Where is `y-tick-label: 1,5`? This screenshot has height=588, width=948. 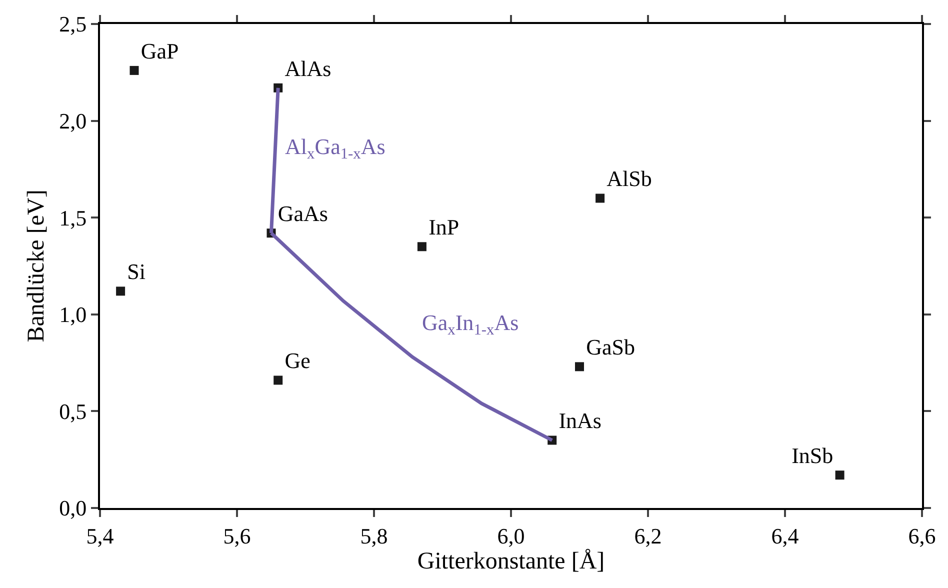 y-tick-label: 1,5 is located at coordinates (73, 217).